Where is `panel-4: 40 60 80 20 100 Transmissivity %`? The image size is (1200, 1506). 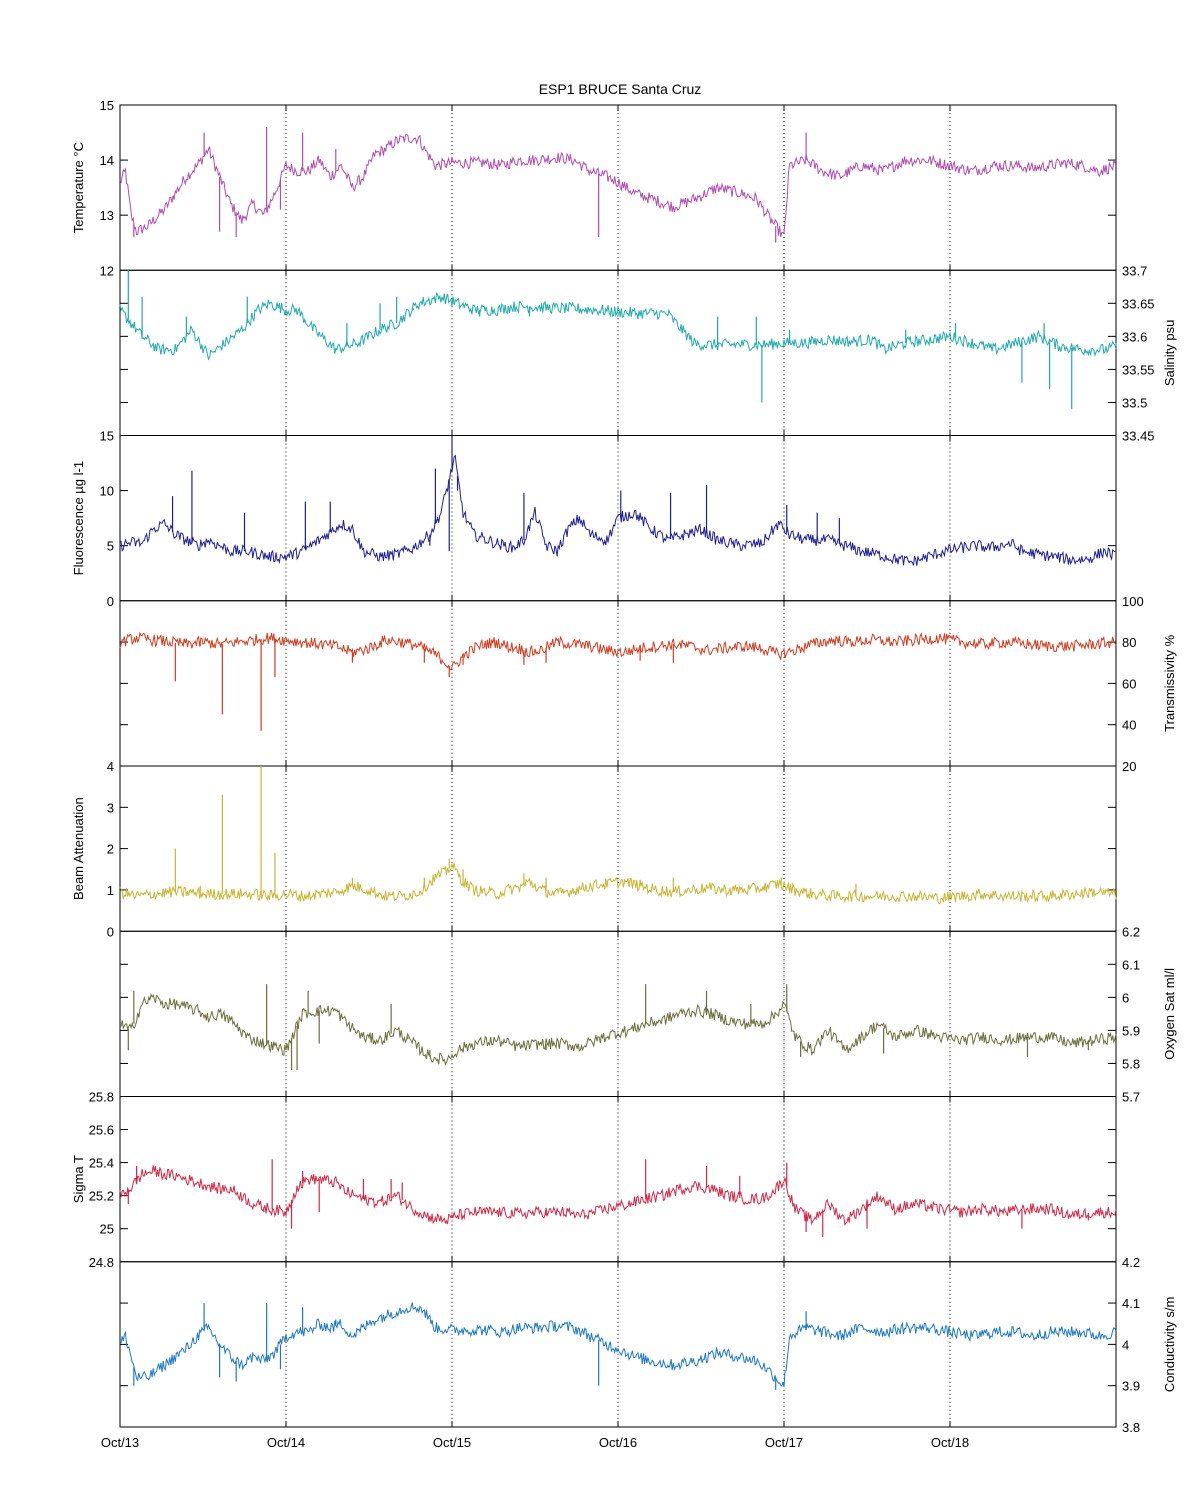 panel-4: 40 60 80 20 100 Transmissivity % is located at coordinates (648, 684).